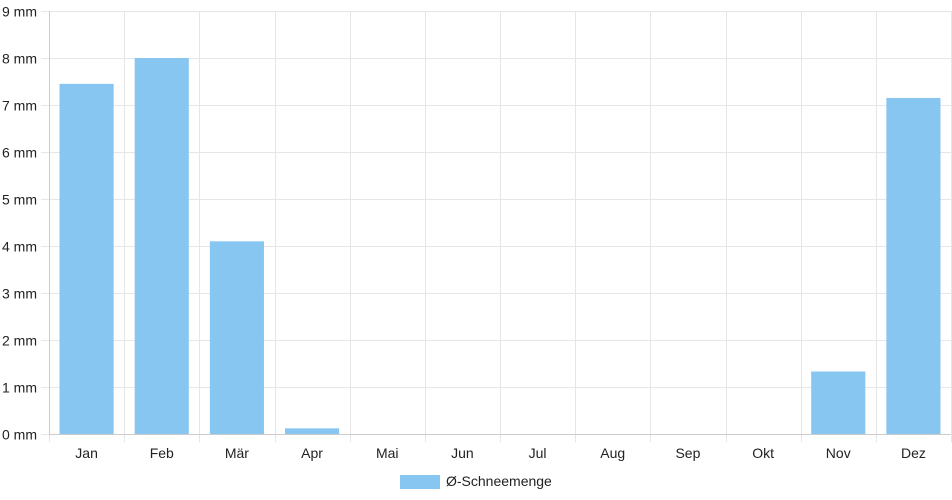 This screenshot has height=500, width=952. What do you see at coordinates (162, 453) in the screenshot?
I see `x-tick-label: Feb` at bounding box center [162, 453].